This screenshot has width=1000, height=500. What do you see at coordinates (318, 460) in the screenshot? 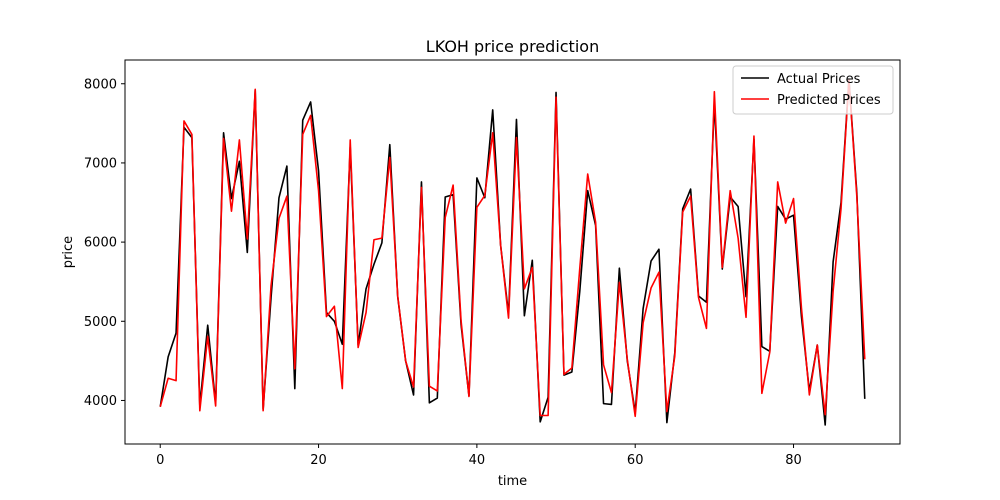
I see `x-tick-label: 20` at bounding box center [318, 460].